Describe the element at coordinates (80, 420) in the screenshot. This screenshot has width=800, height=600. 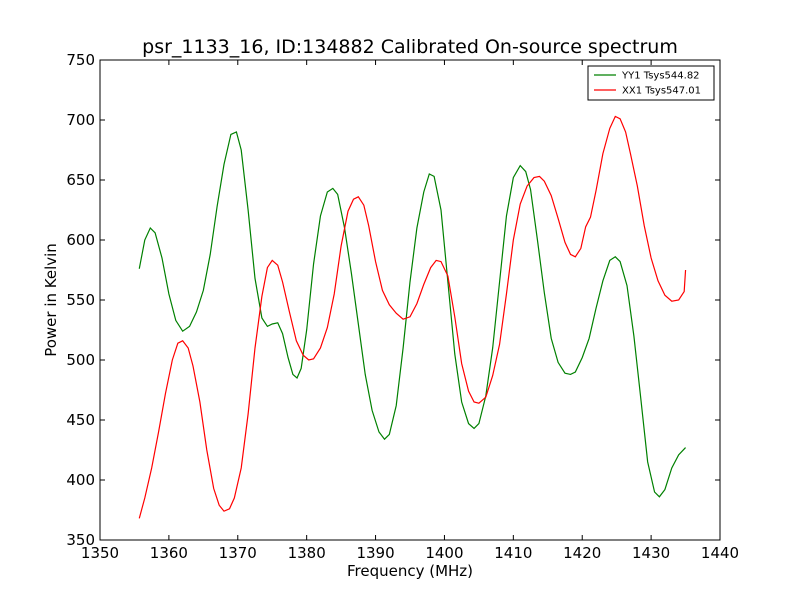
I see `y-tick-label: 450` at that location.